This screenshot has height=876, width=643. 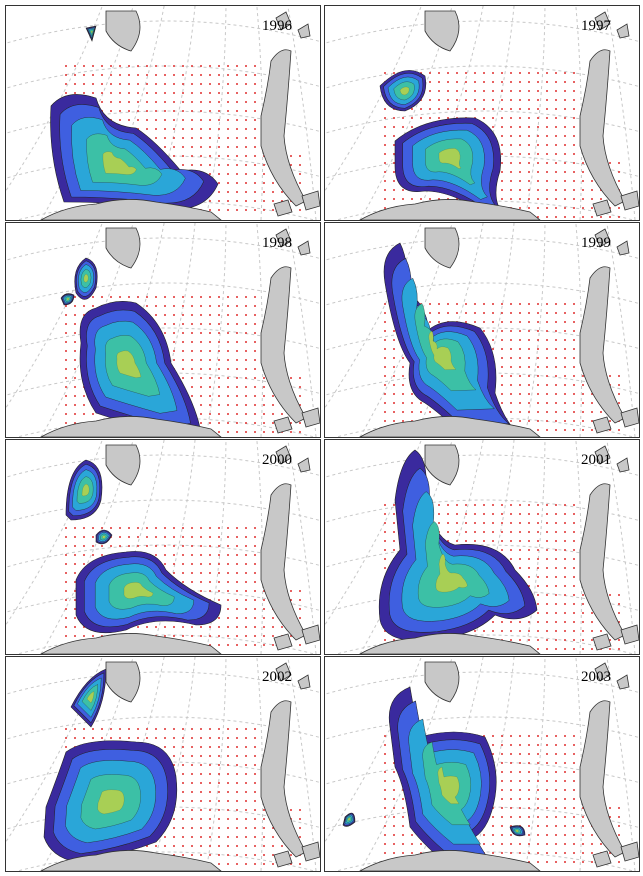 What do you see at coordinates (163, 547) in the screenshot?
I see `map-panel-2000: 2000` at bounding box center [163, 547].